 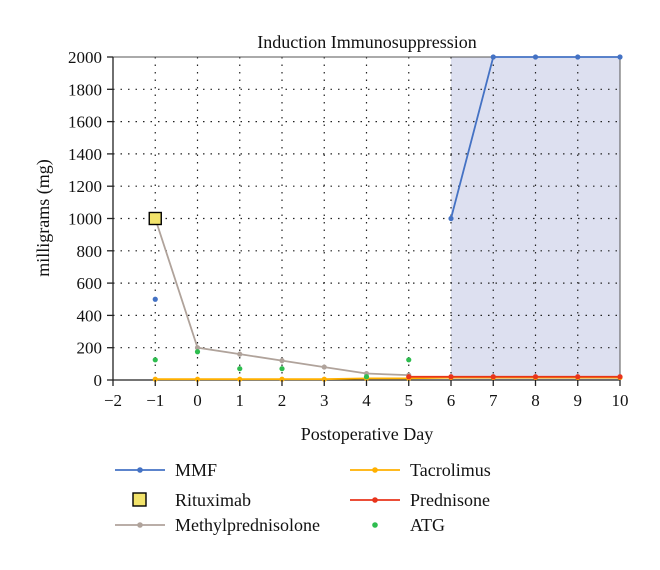 What do you see at coordinates (366, 400) in the screenshot?
I see `x-tick-label: 4` at bounding box center [366, 400].